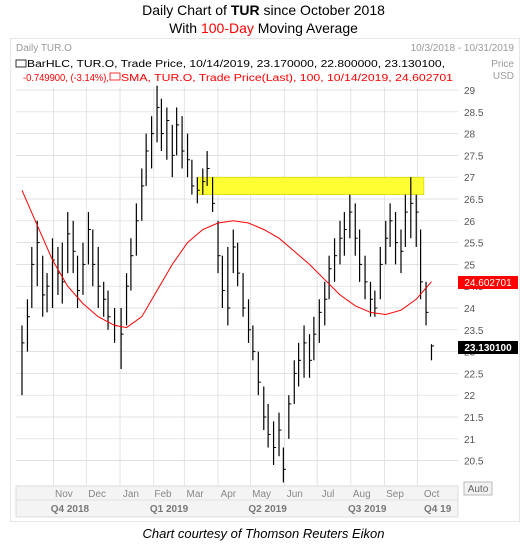  Describe the element at coordinates (470, 135) in the screenshot. I see `y-tick-label: 28` at that location.